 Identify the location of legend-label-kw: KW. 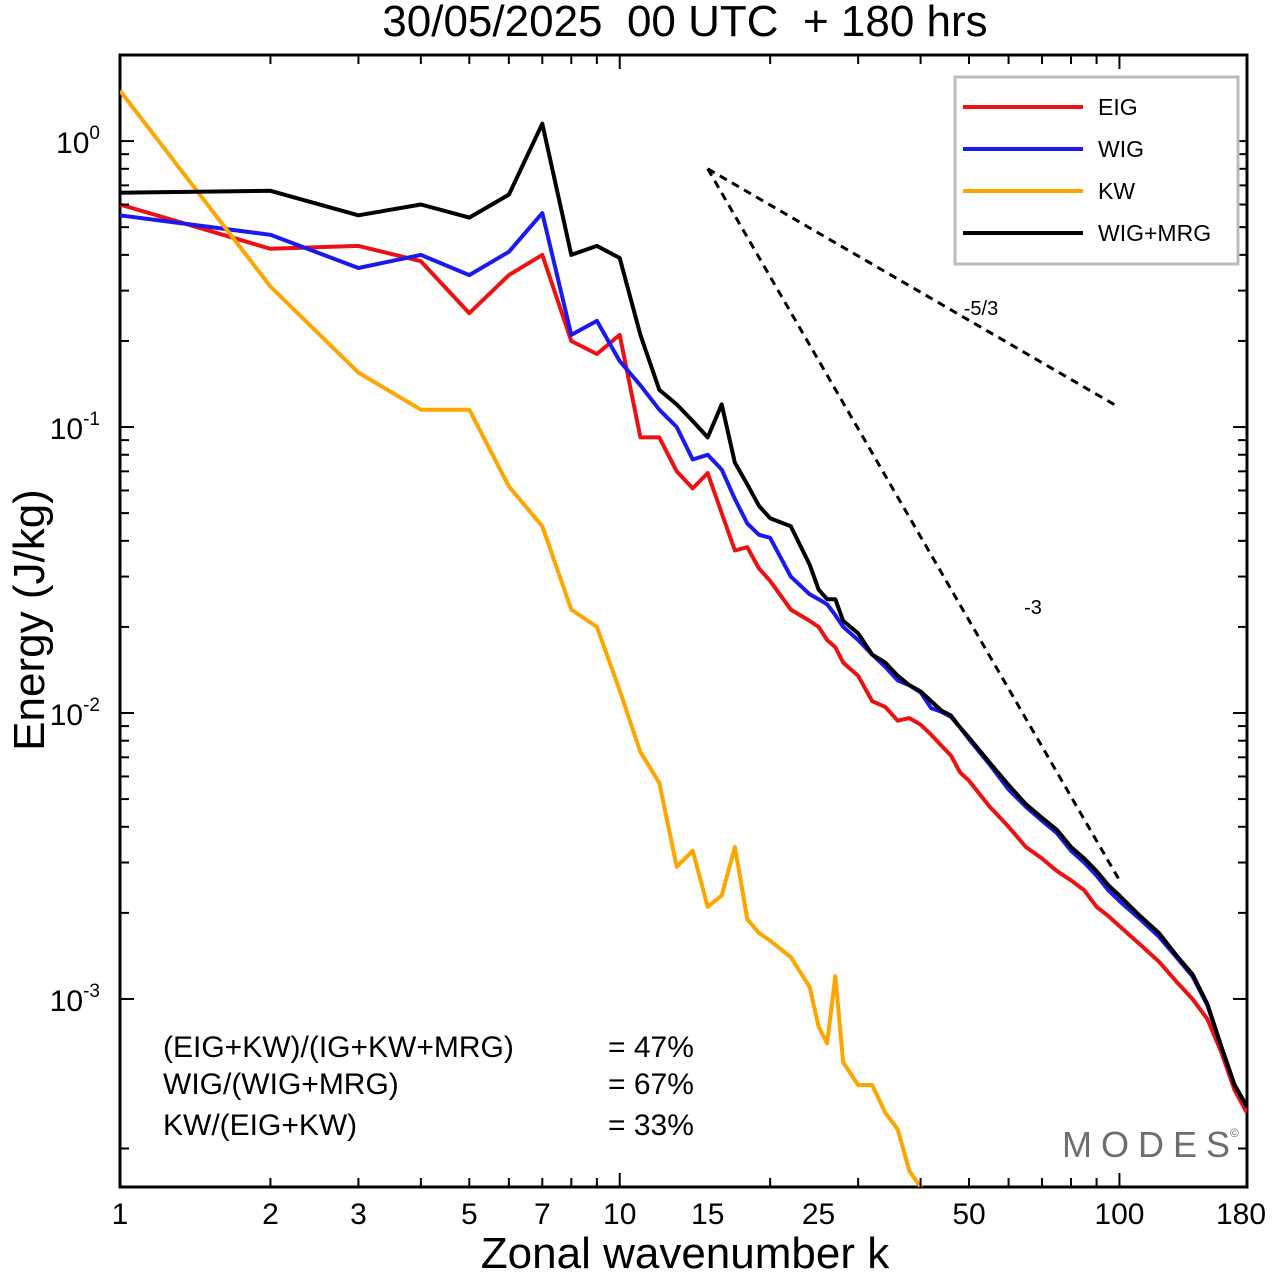
(1116, 191).